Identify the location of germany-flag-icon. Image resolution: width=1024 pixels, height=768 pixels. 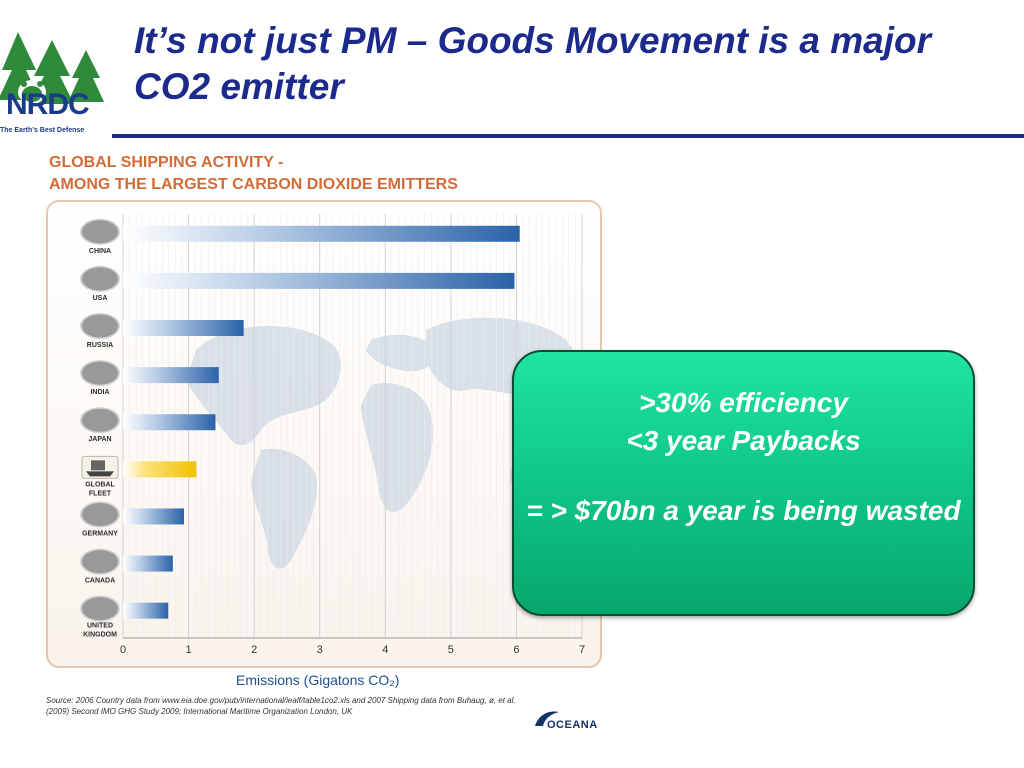
(100, 514).